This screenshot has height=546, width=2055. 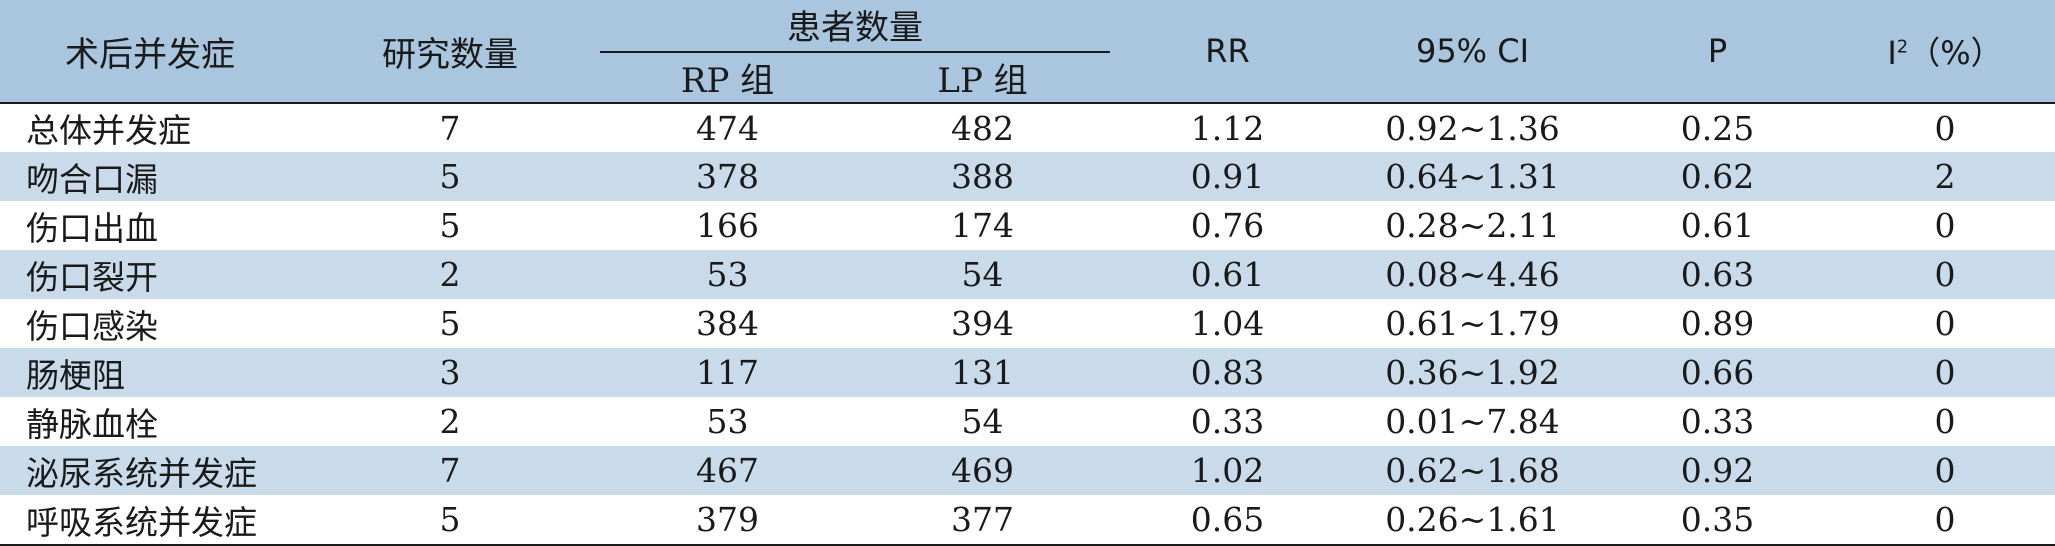 What do you see at coordinates (1472, 372) in the screenshot?
I see `cell-ci: 0.36~1.92` at bounding box center [1472, 372].